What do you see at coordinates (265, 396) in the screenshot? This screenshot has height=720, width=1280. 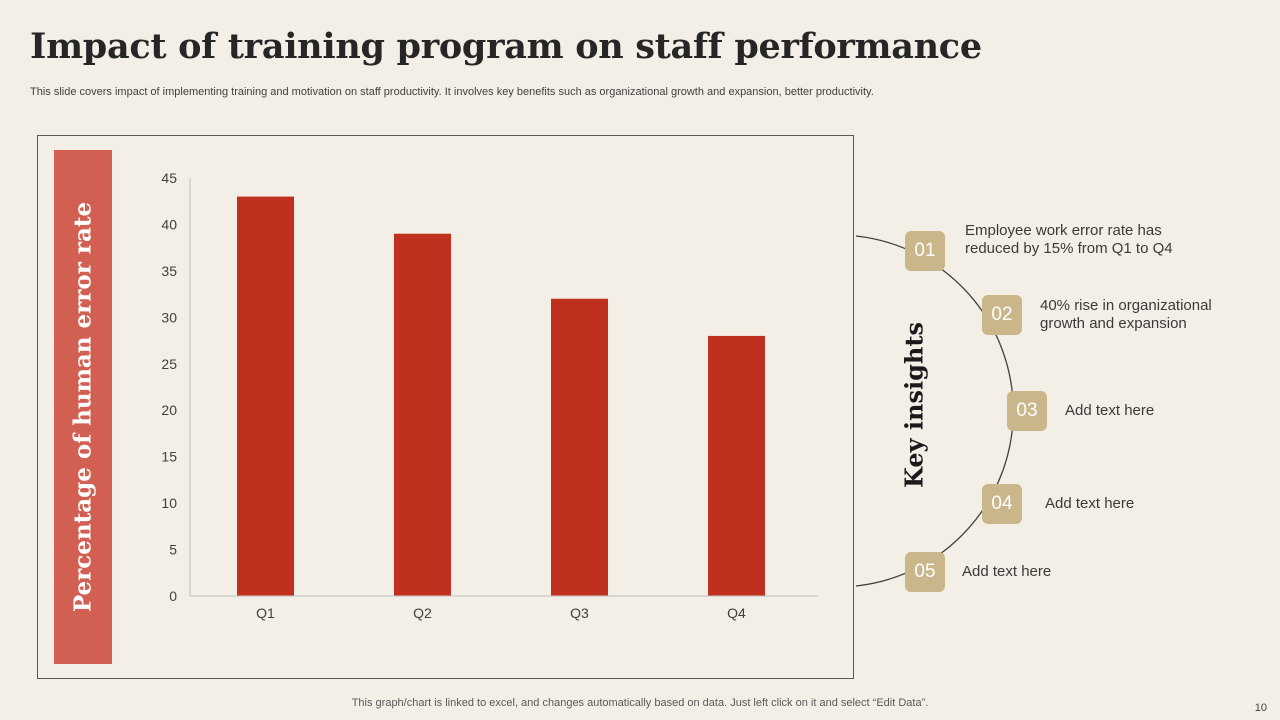 I see `bar-q1` at bounding box center [265, 396].